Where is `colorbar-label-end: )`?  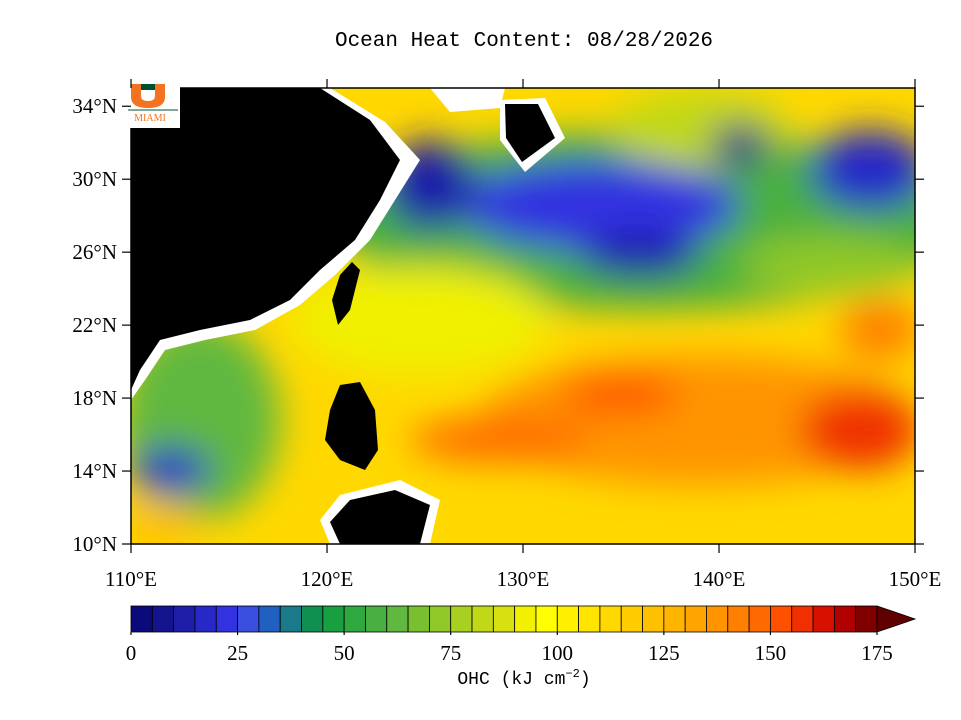
colorbar-label-end: ) is located at coordinates (585, 680).